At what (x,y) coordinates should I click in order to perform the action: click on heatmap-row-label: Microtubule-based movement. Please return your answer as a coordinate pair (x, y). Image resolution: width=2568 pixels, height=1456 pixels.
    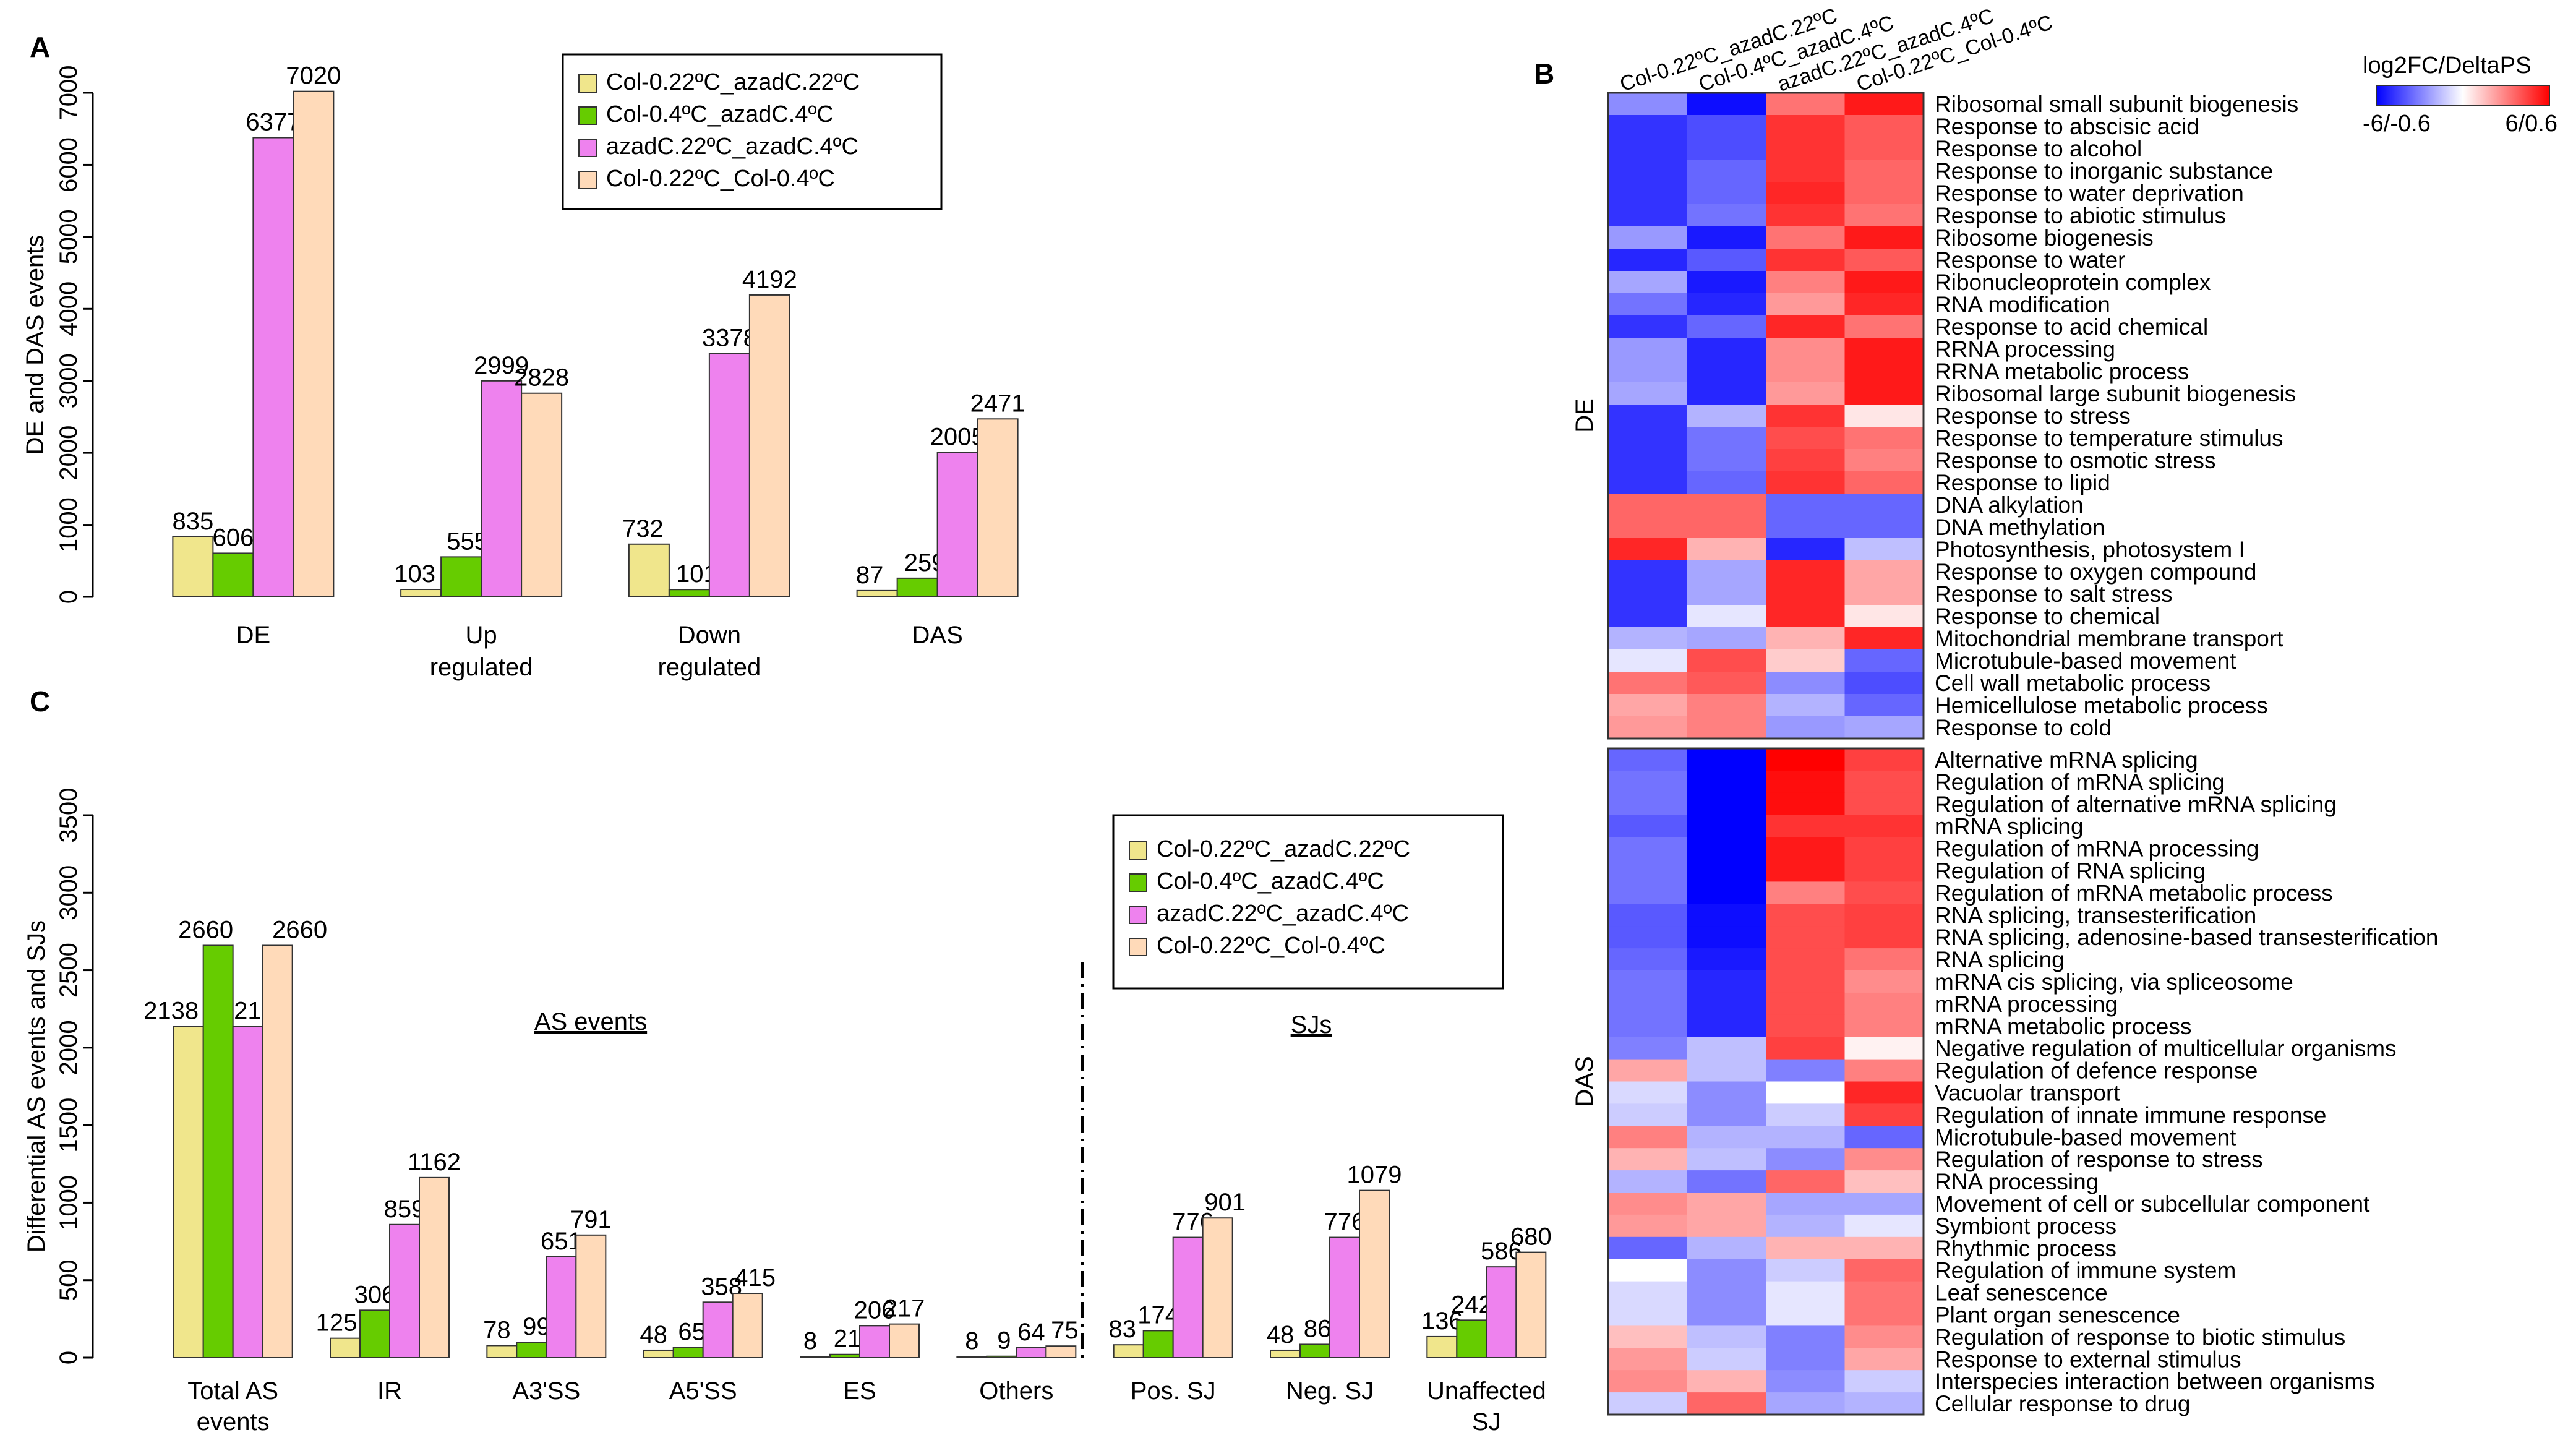
    Looking at the image, I should click on (2085, 661).